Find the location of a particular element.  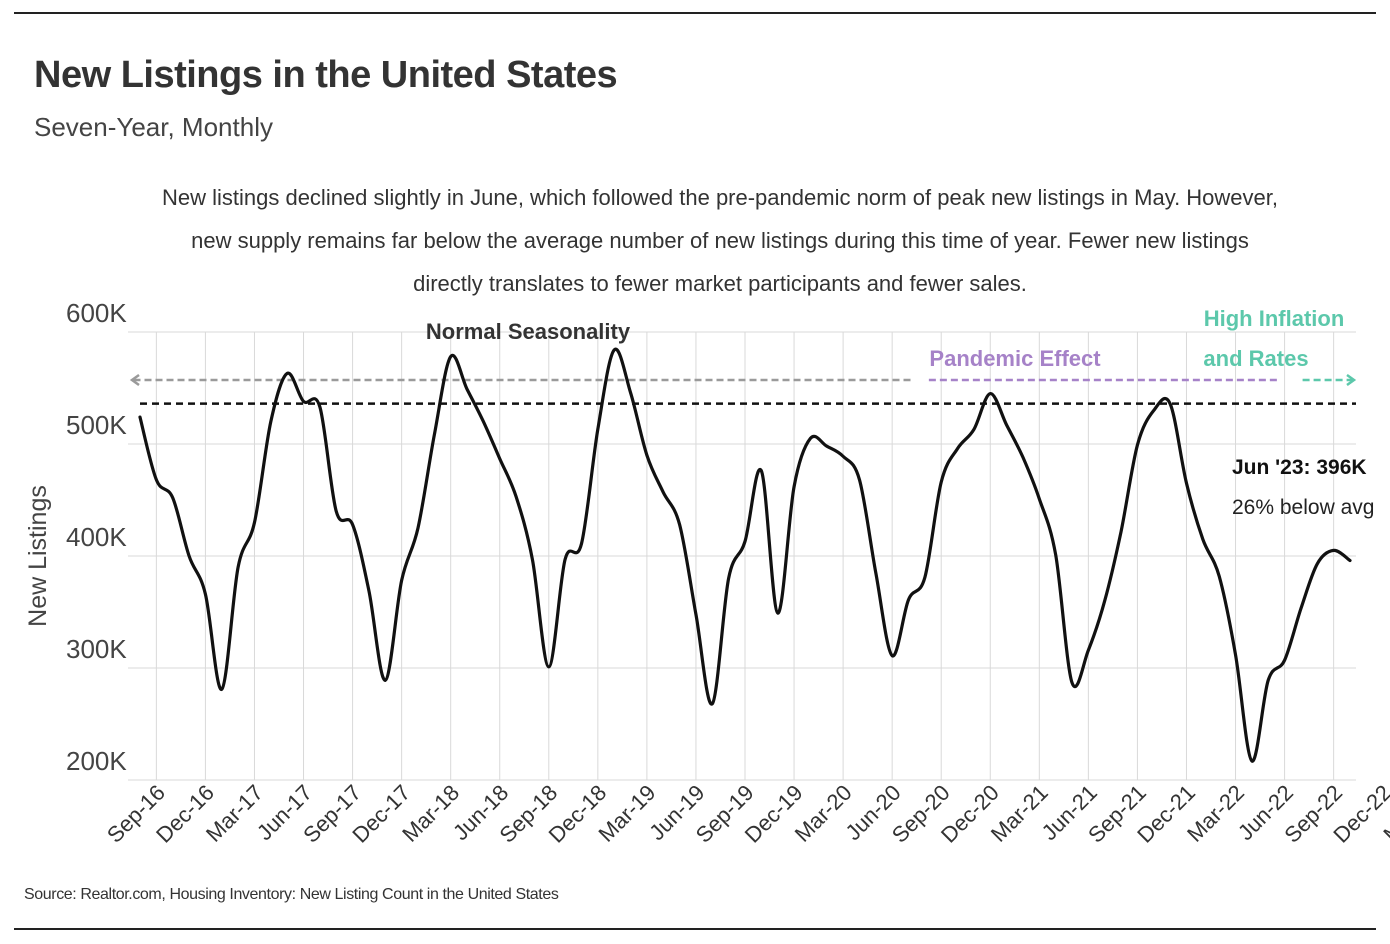

y-tick-label: 300K is located at coordinates (96, 649).